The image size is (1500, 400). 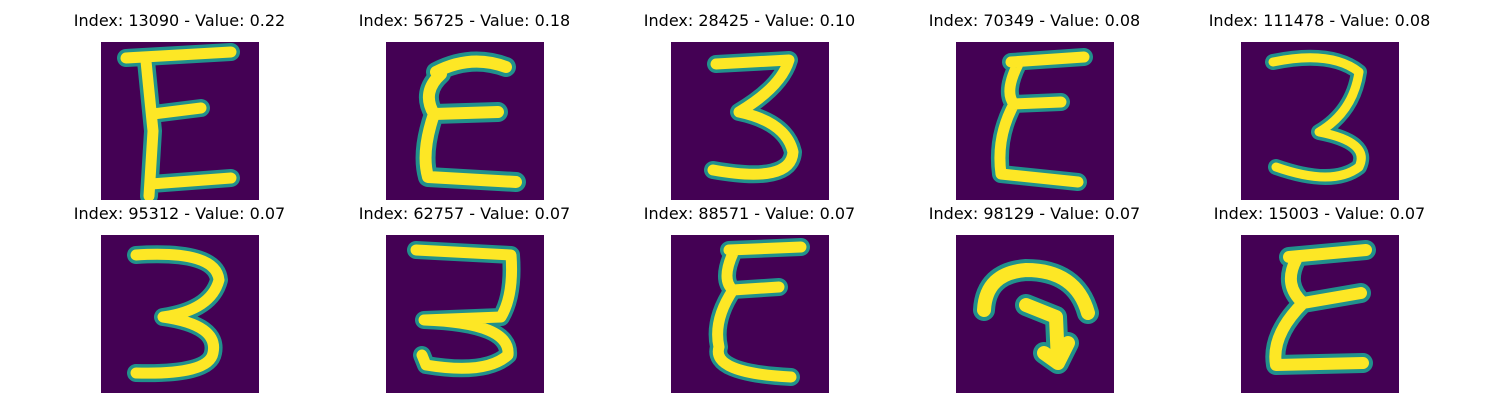 I want to click on sample-cell: Index: 98129 - Value: 0.07, so click(x=1034, y=297).